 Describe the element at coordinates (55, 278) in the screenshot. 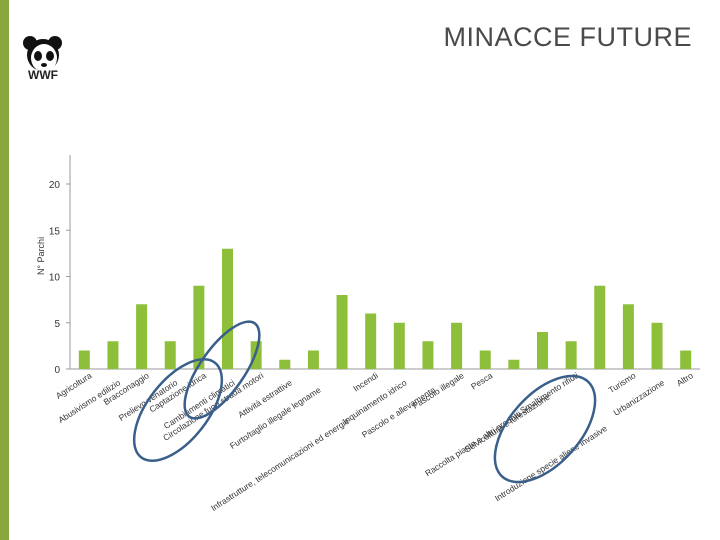

I see `y-tick-label: 10` at that location.